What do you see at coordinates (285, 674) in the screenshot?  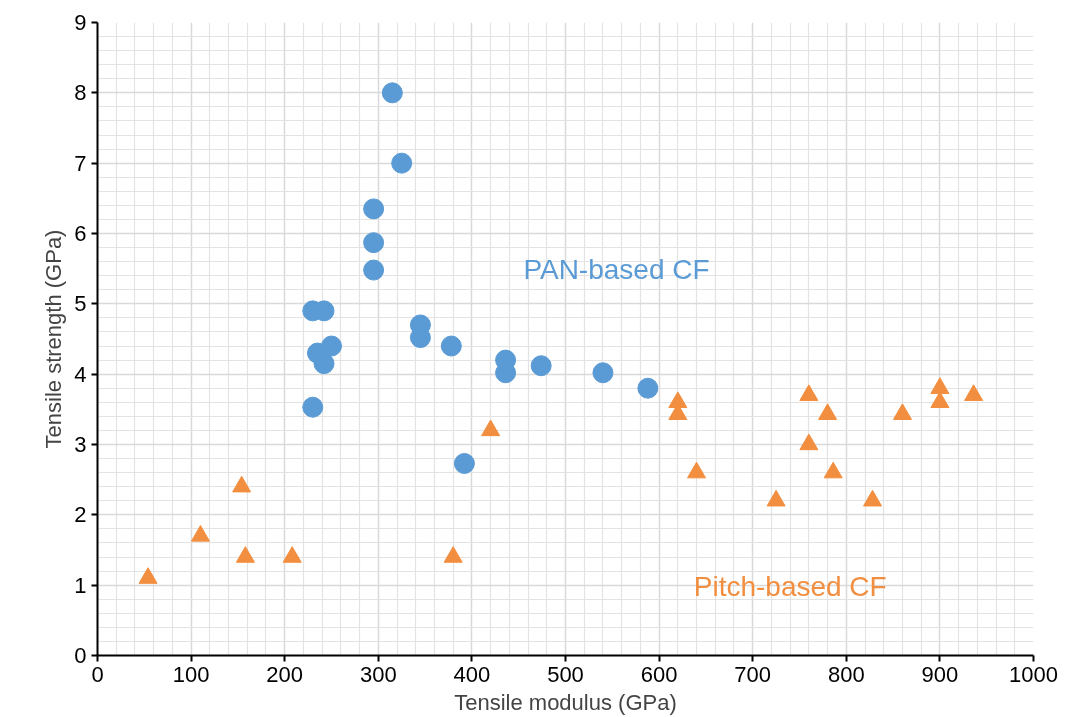 I see `x-tick-label: 200` at bounding box center [285, 674].